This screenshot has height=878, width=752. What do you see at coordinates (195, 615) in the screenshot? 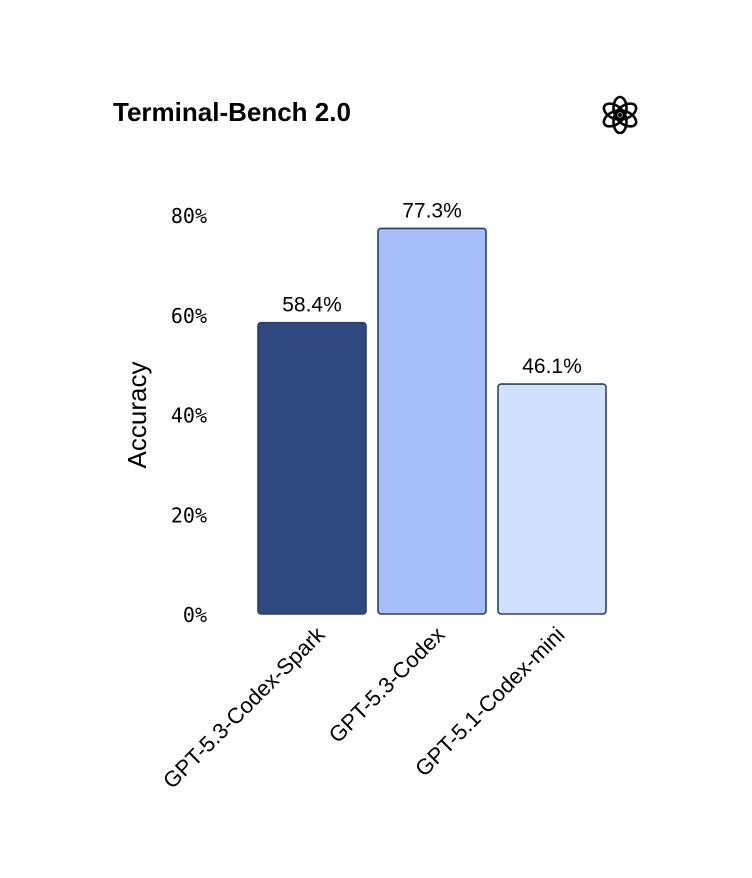
I see `y-tick-label: 0%` at bounding box center [195, 615].